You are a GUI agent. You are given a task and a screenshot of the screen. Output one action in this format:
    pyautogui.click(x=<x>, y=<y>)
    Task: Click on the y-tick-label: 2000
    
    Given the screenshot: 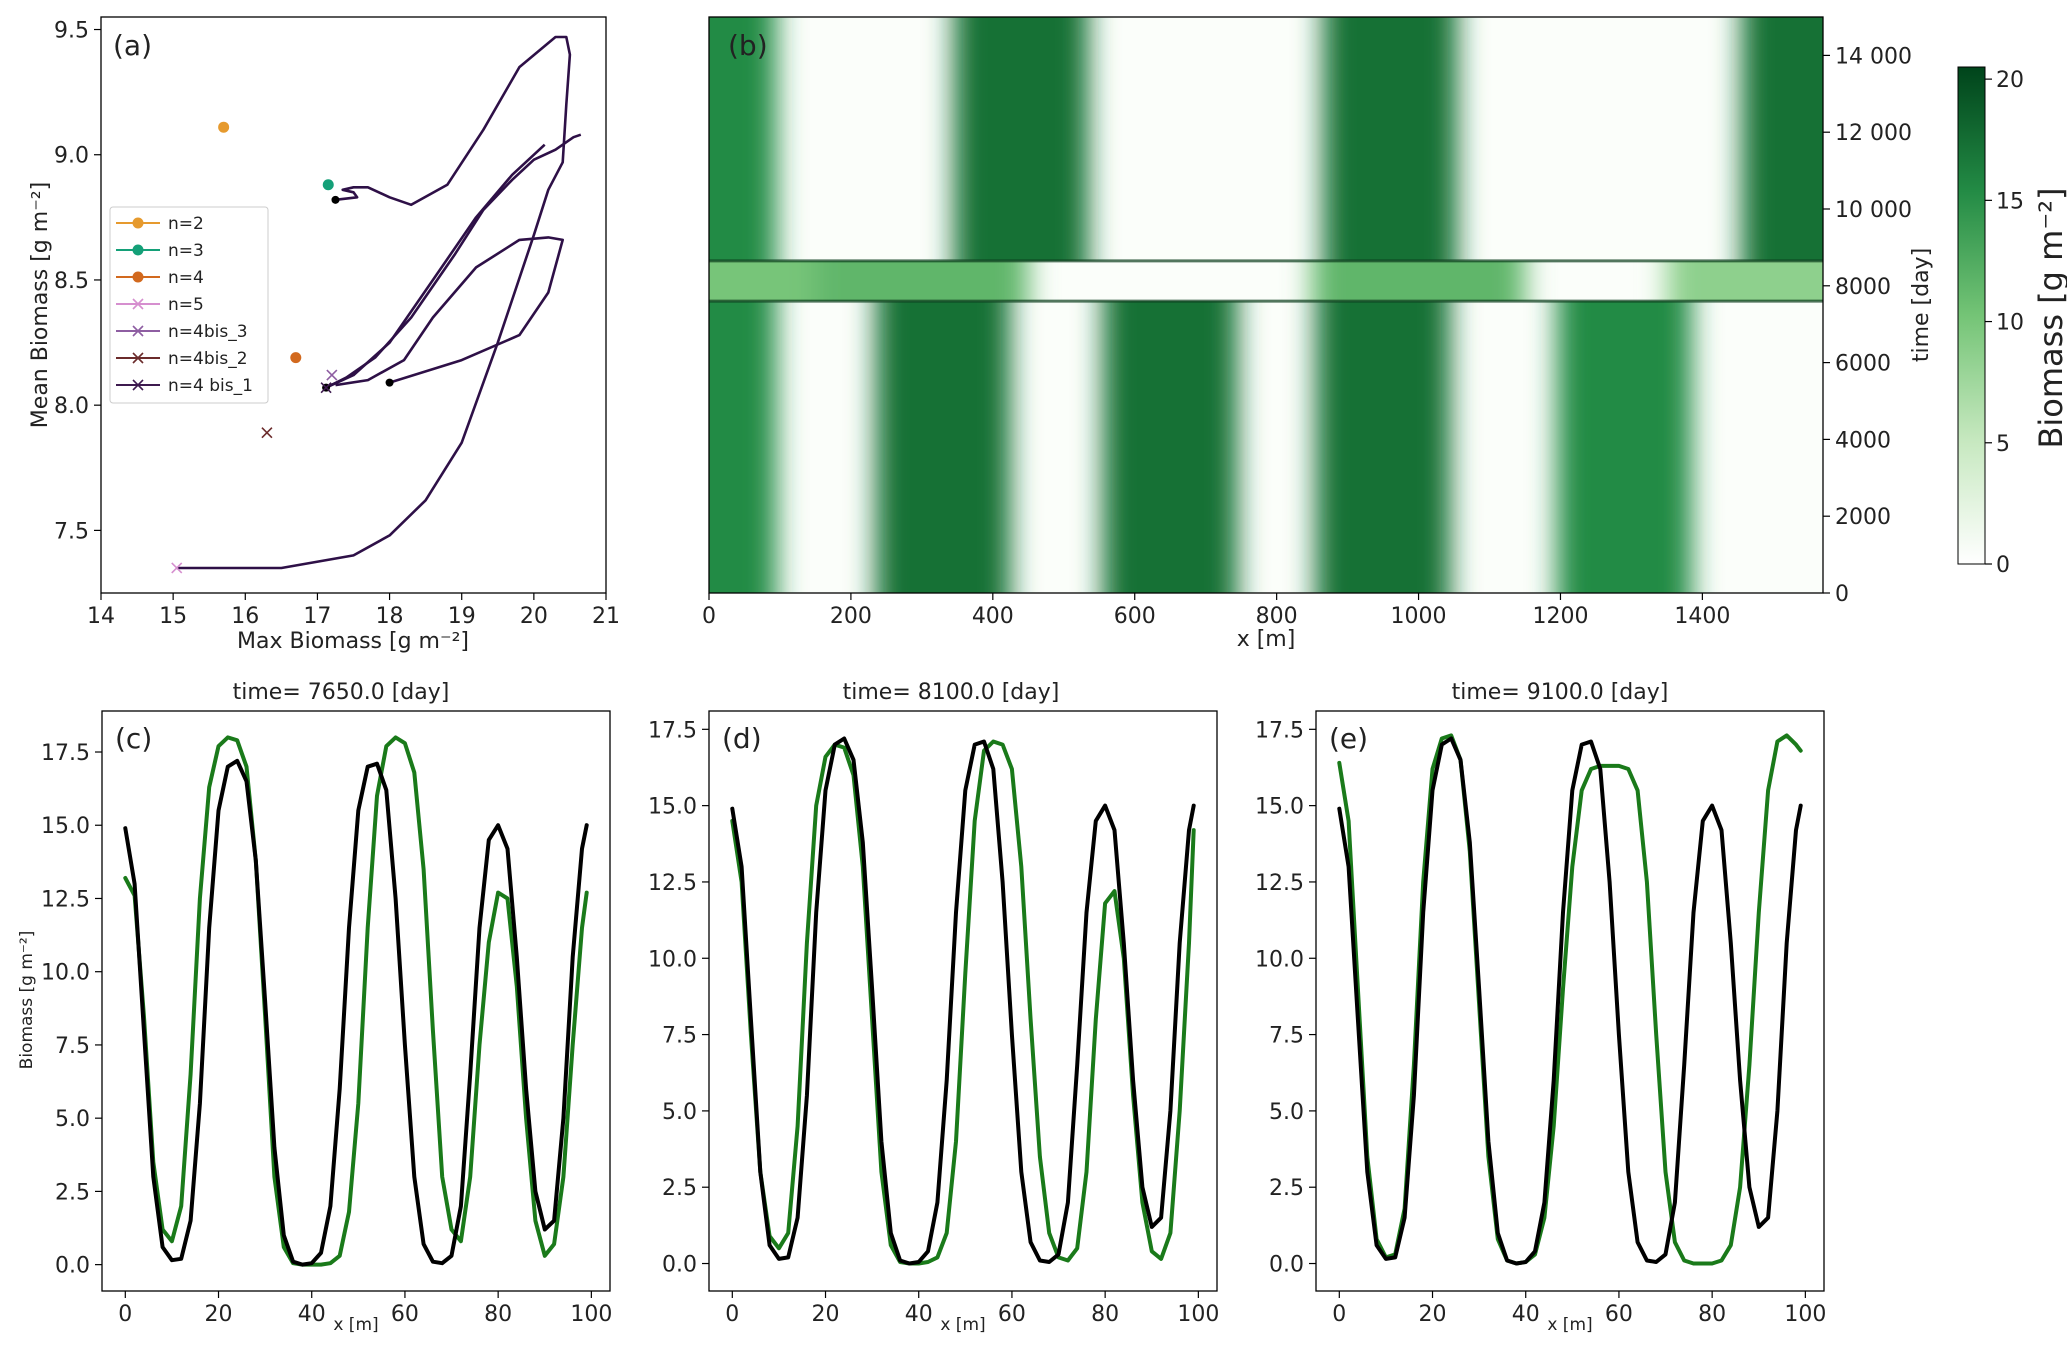 What is the action you would take?
    pyautogui.click(x=1863, y=517)
    